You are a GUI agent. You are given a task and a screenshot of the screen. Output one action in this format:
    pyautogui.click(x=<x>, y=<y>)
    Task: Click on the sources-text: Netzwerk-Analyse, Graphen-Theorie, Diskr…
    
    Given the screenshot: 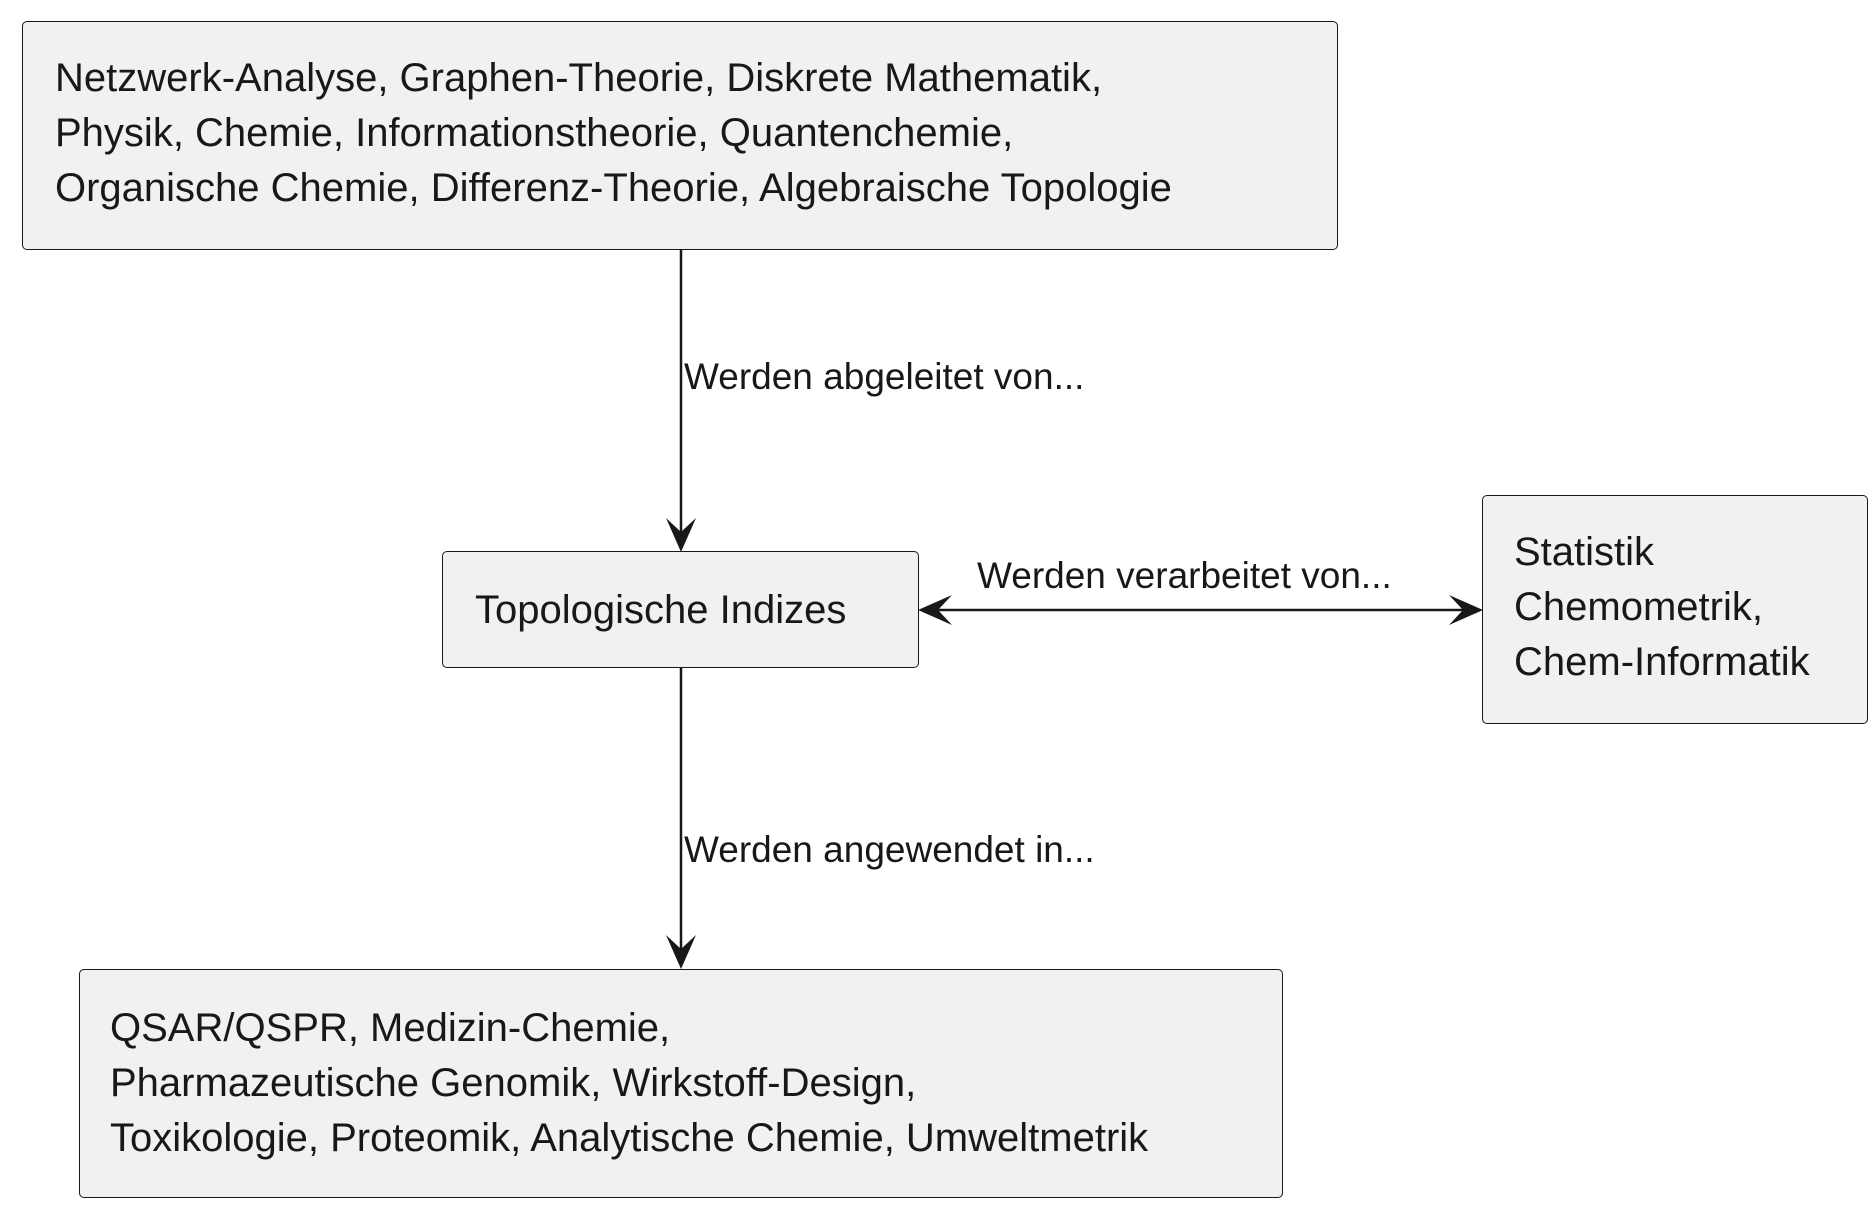 What is the action you would take?
    pyautogui.click(x=613, y=133)
    